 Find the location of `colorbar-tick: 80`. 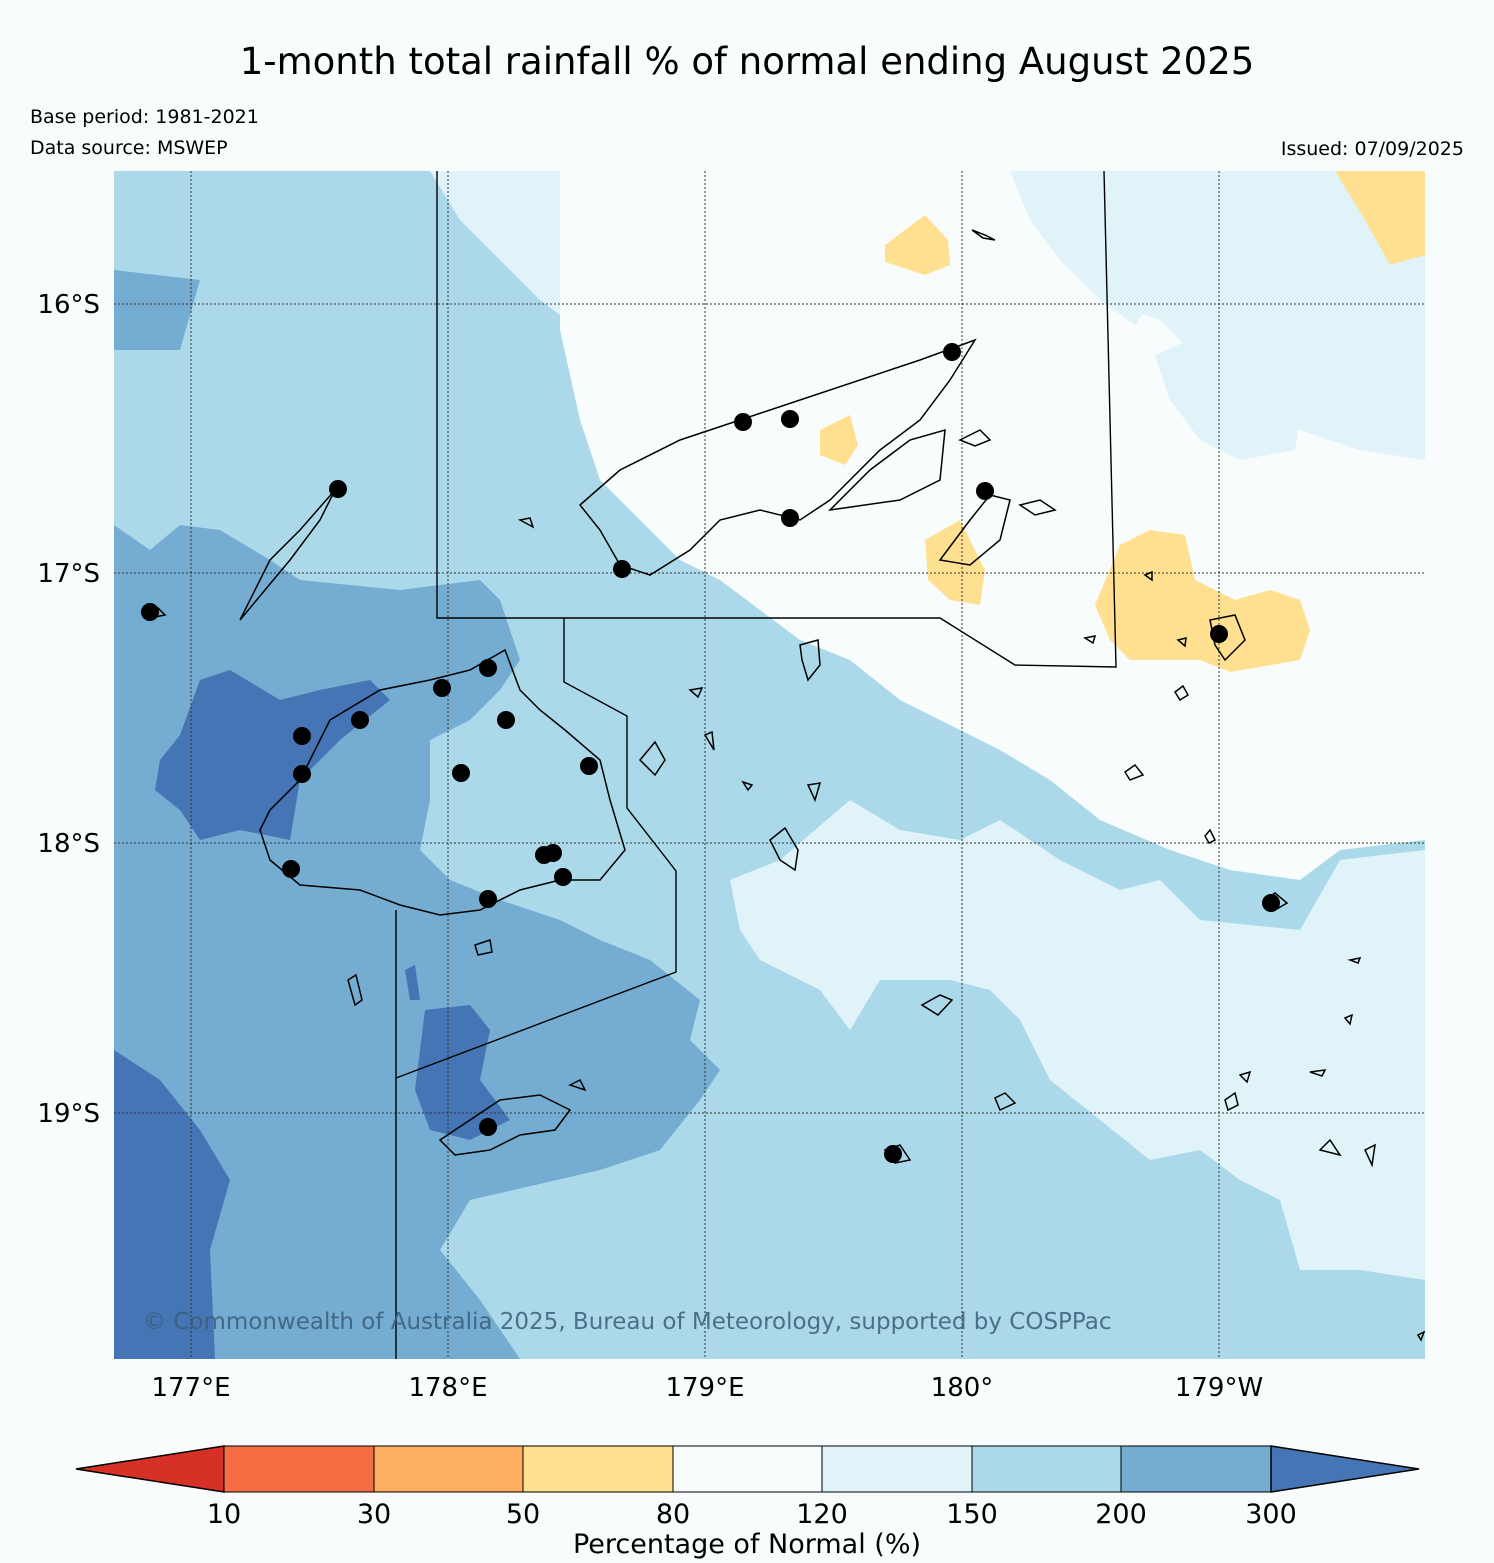

colorbar-tick: 80 is located at coordinates (673, 1514).